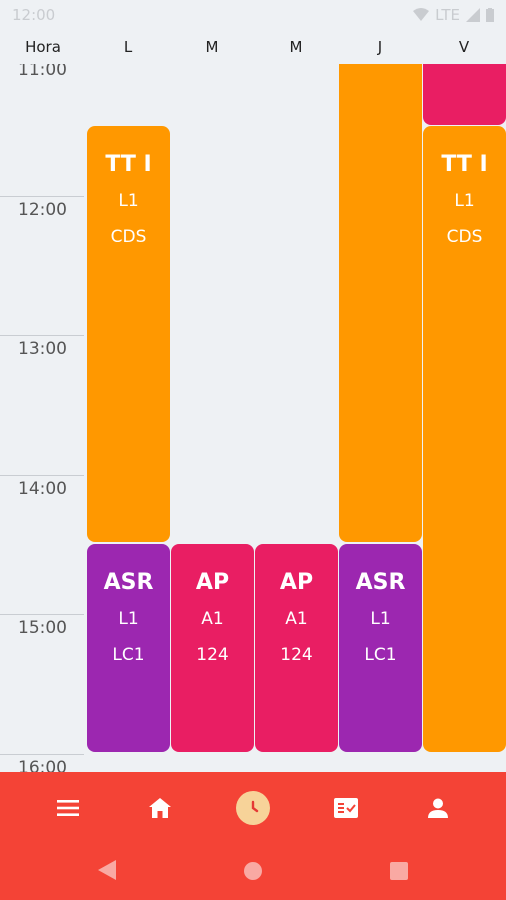 Image resolution: width=506 pixels, height=900 pixels. Describe the element at coordinates (447, 15) in the screenshot. I see `network-type: LTE` at that location.